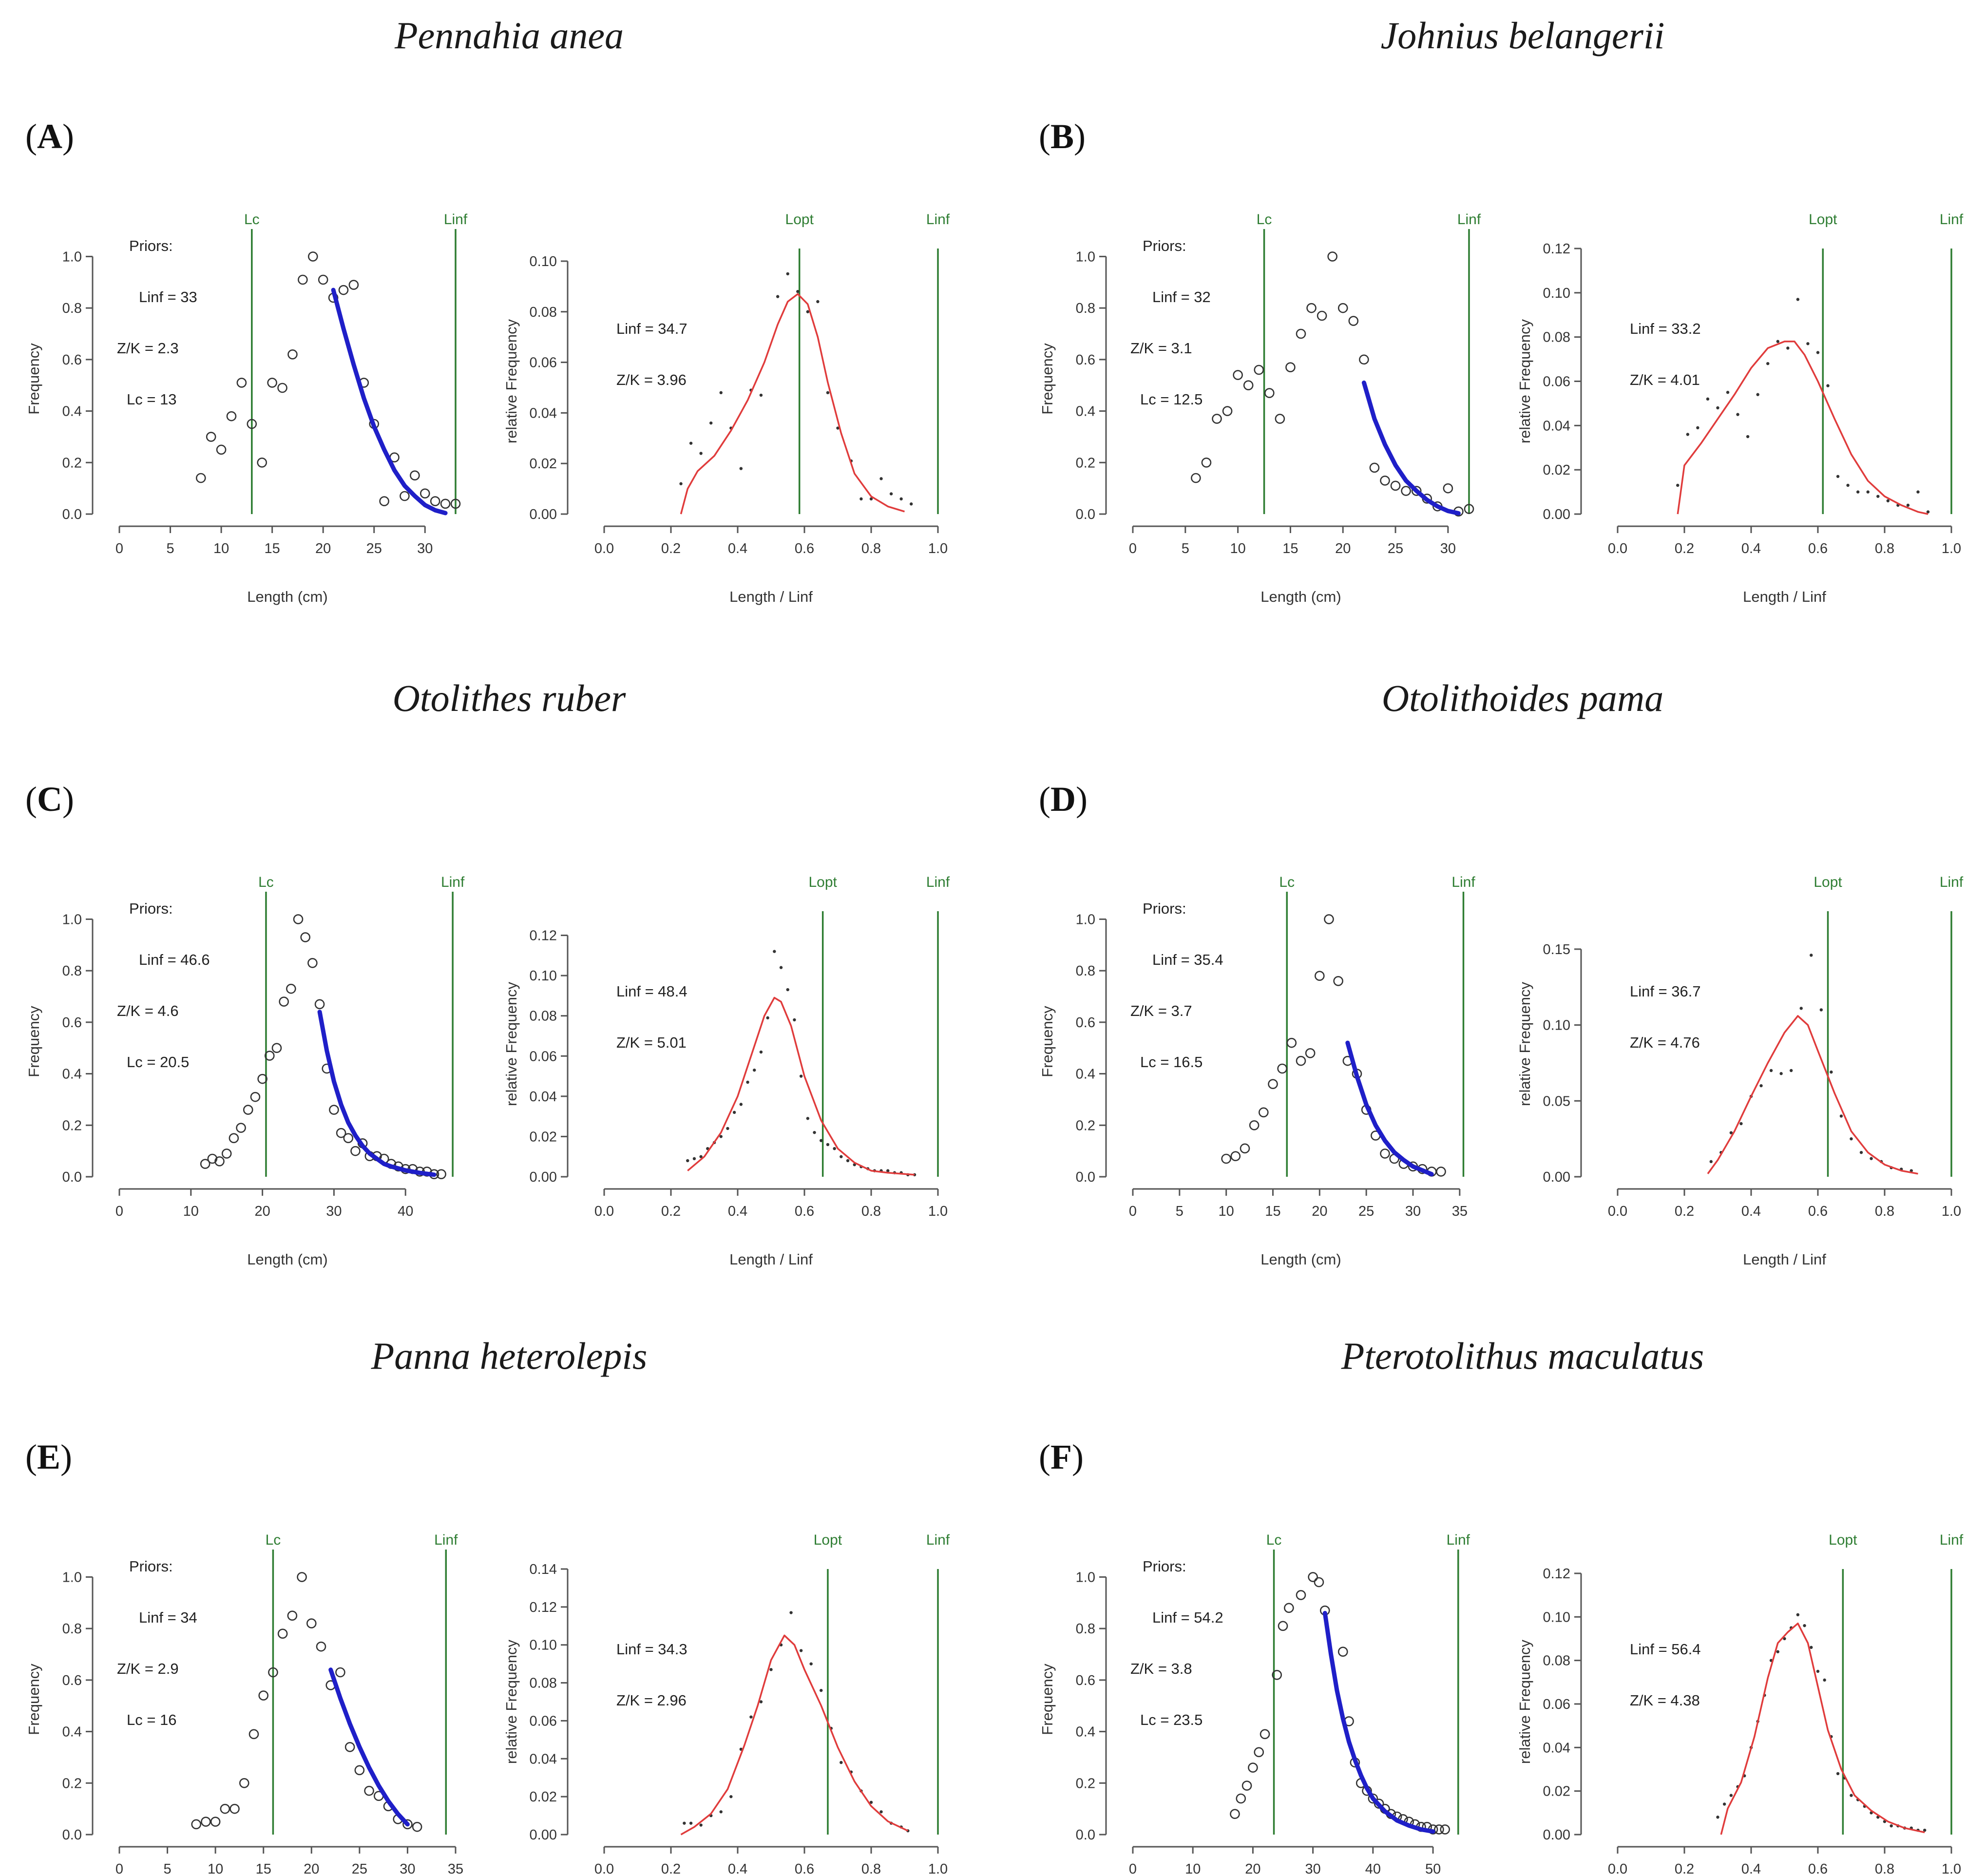 This screenshot has height=1876, width=1985. I want to click on panel-letter-close: ), so click(1080, 136).